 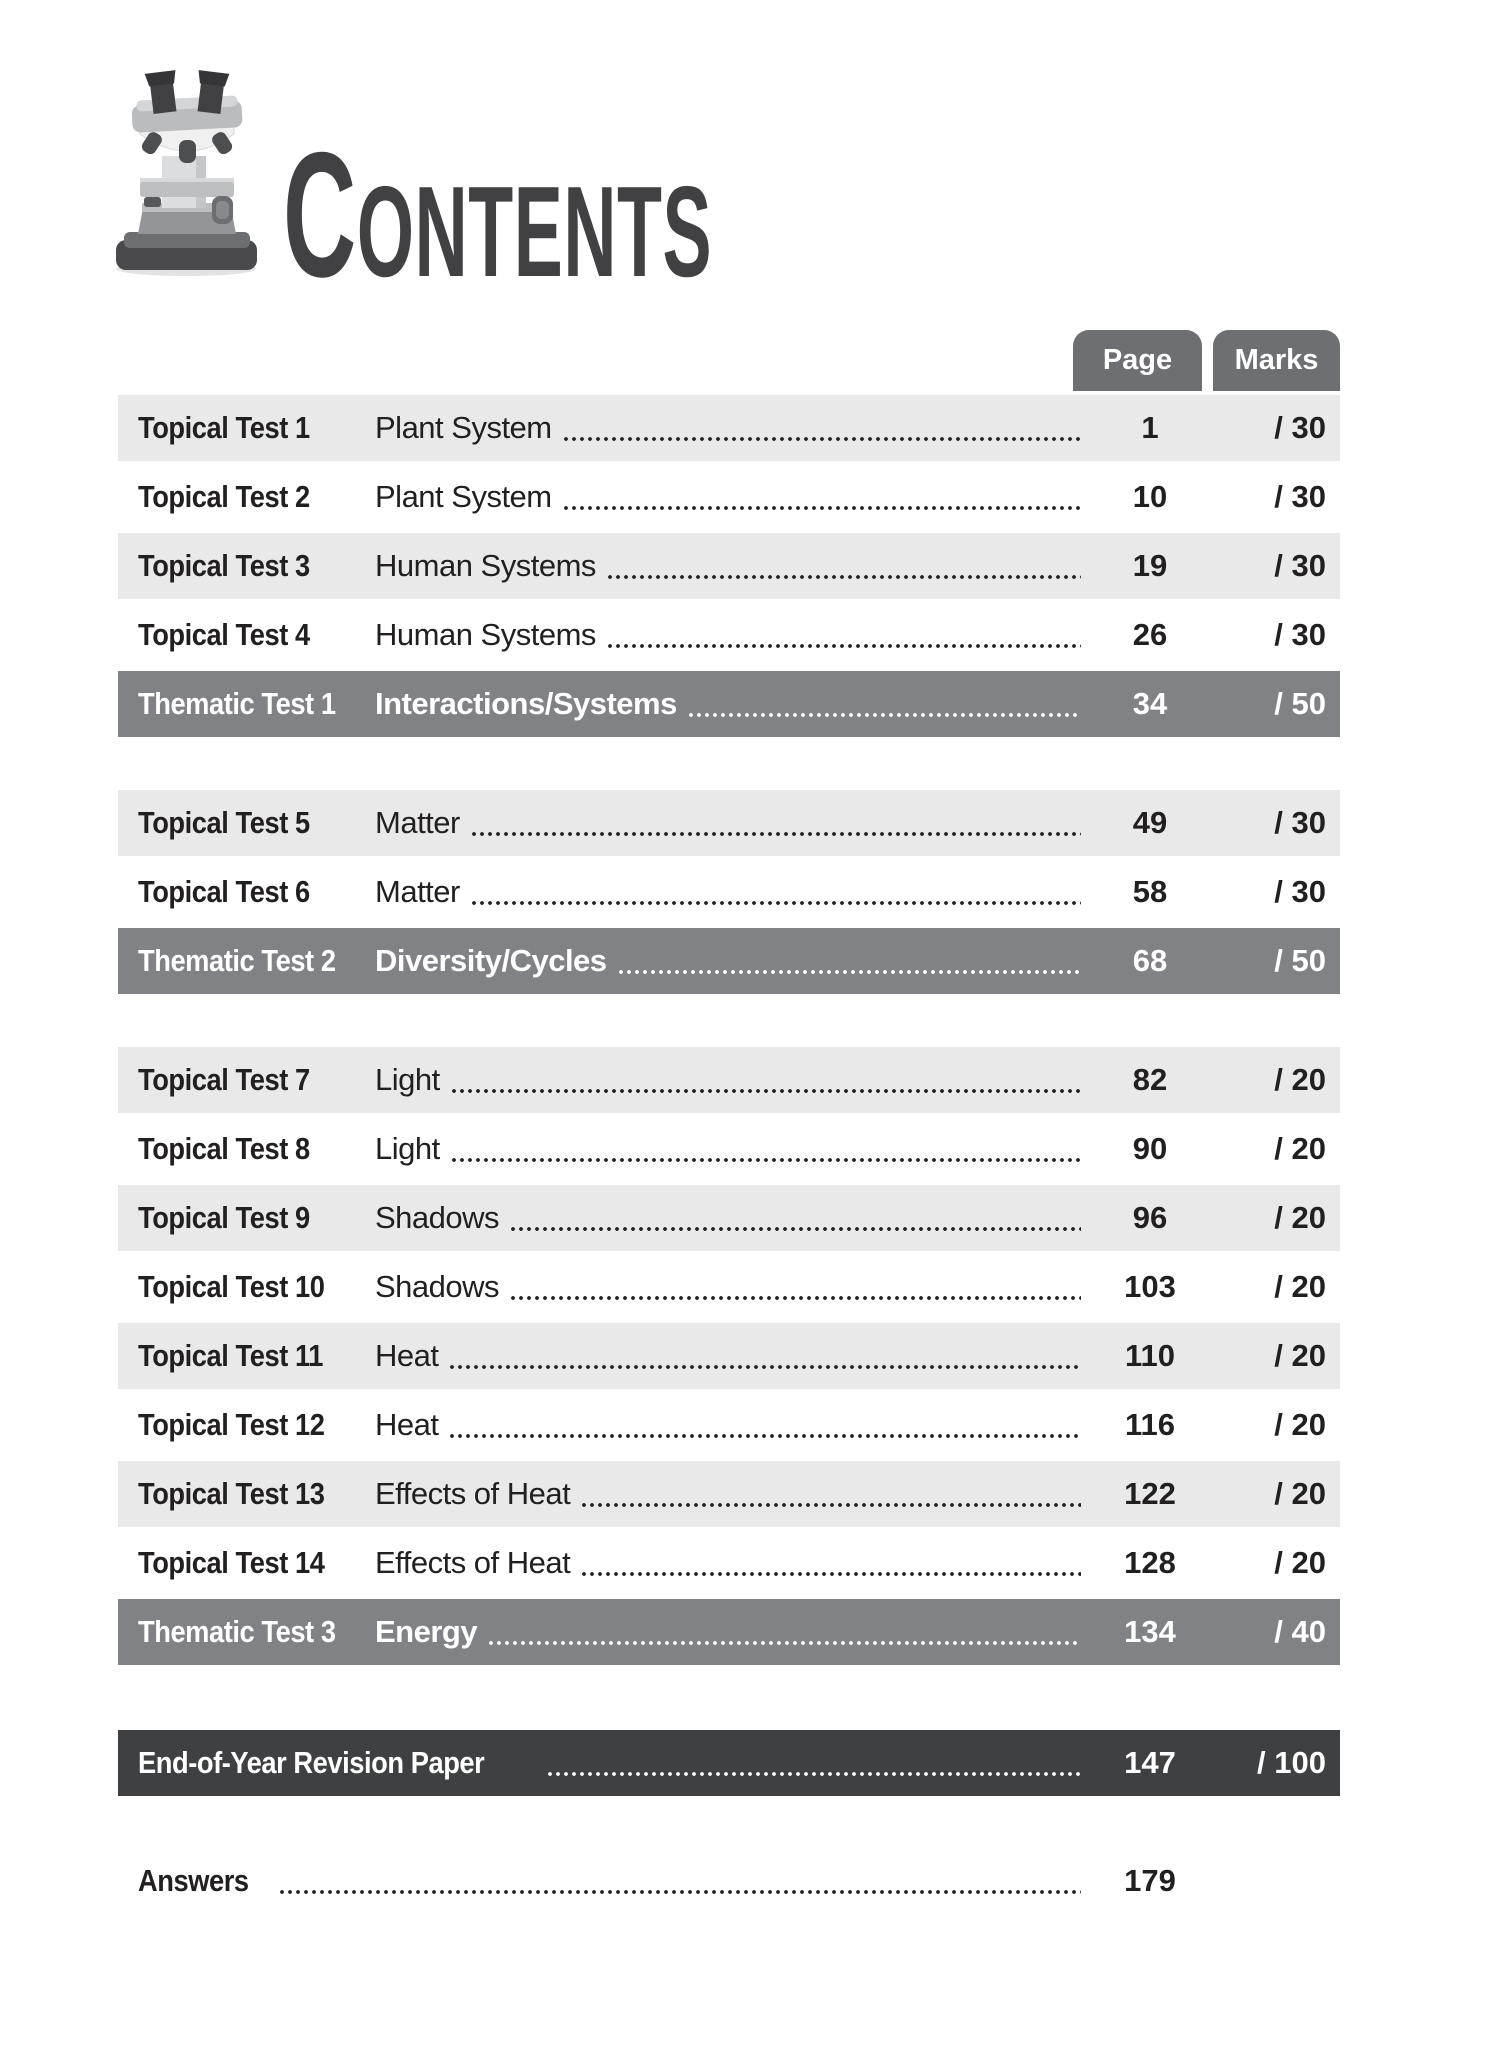 I want to click on toc-row: Thematic Test 2 Diversity/Cycles 68 / 50, so click(x=729, y=961).